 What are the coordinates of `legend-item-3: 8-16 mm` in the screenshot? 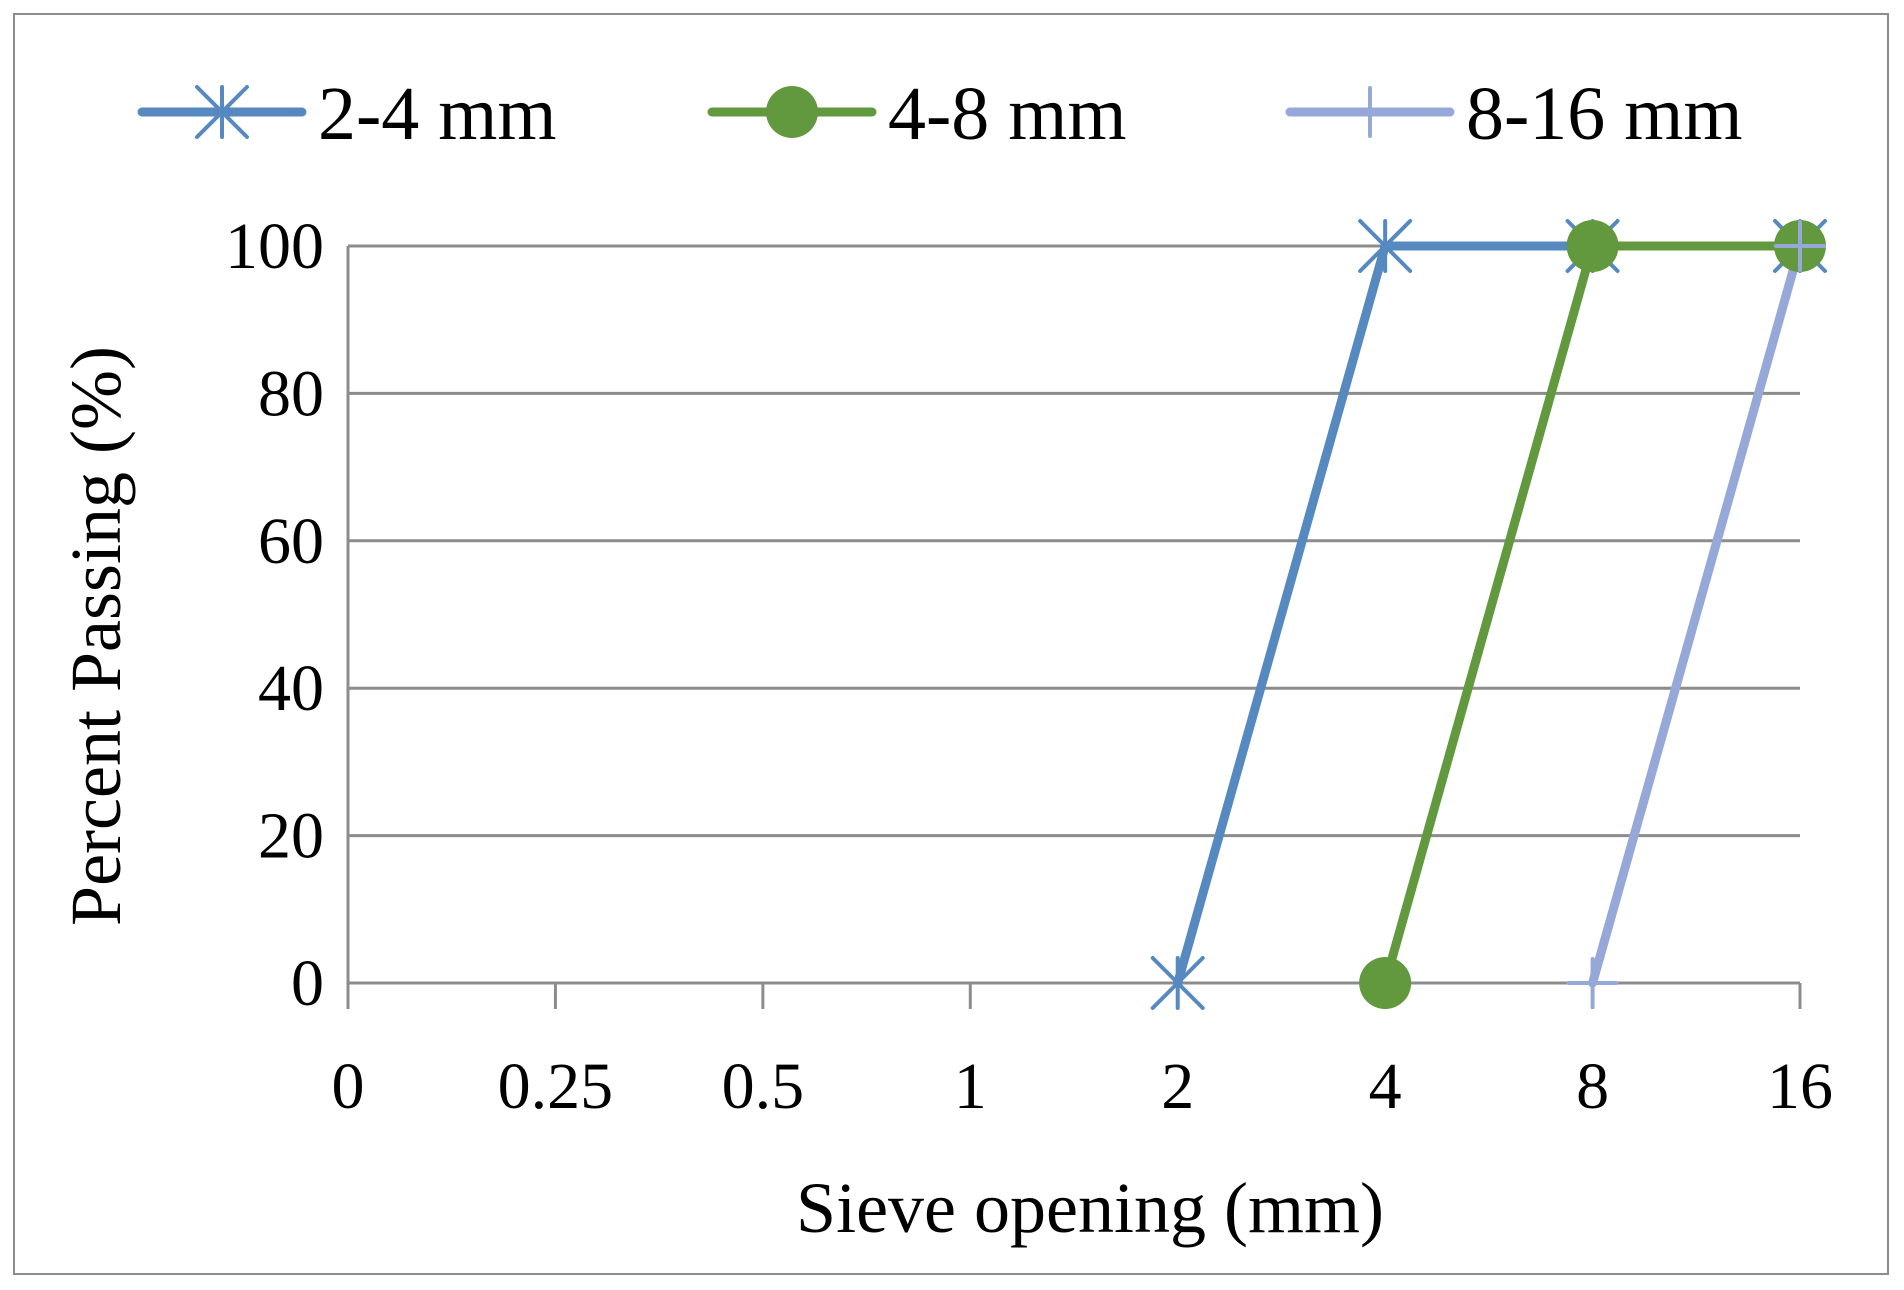 It's located at (1514, 114).